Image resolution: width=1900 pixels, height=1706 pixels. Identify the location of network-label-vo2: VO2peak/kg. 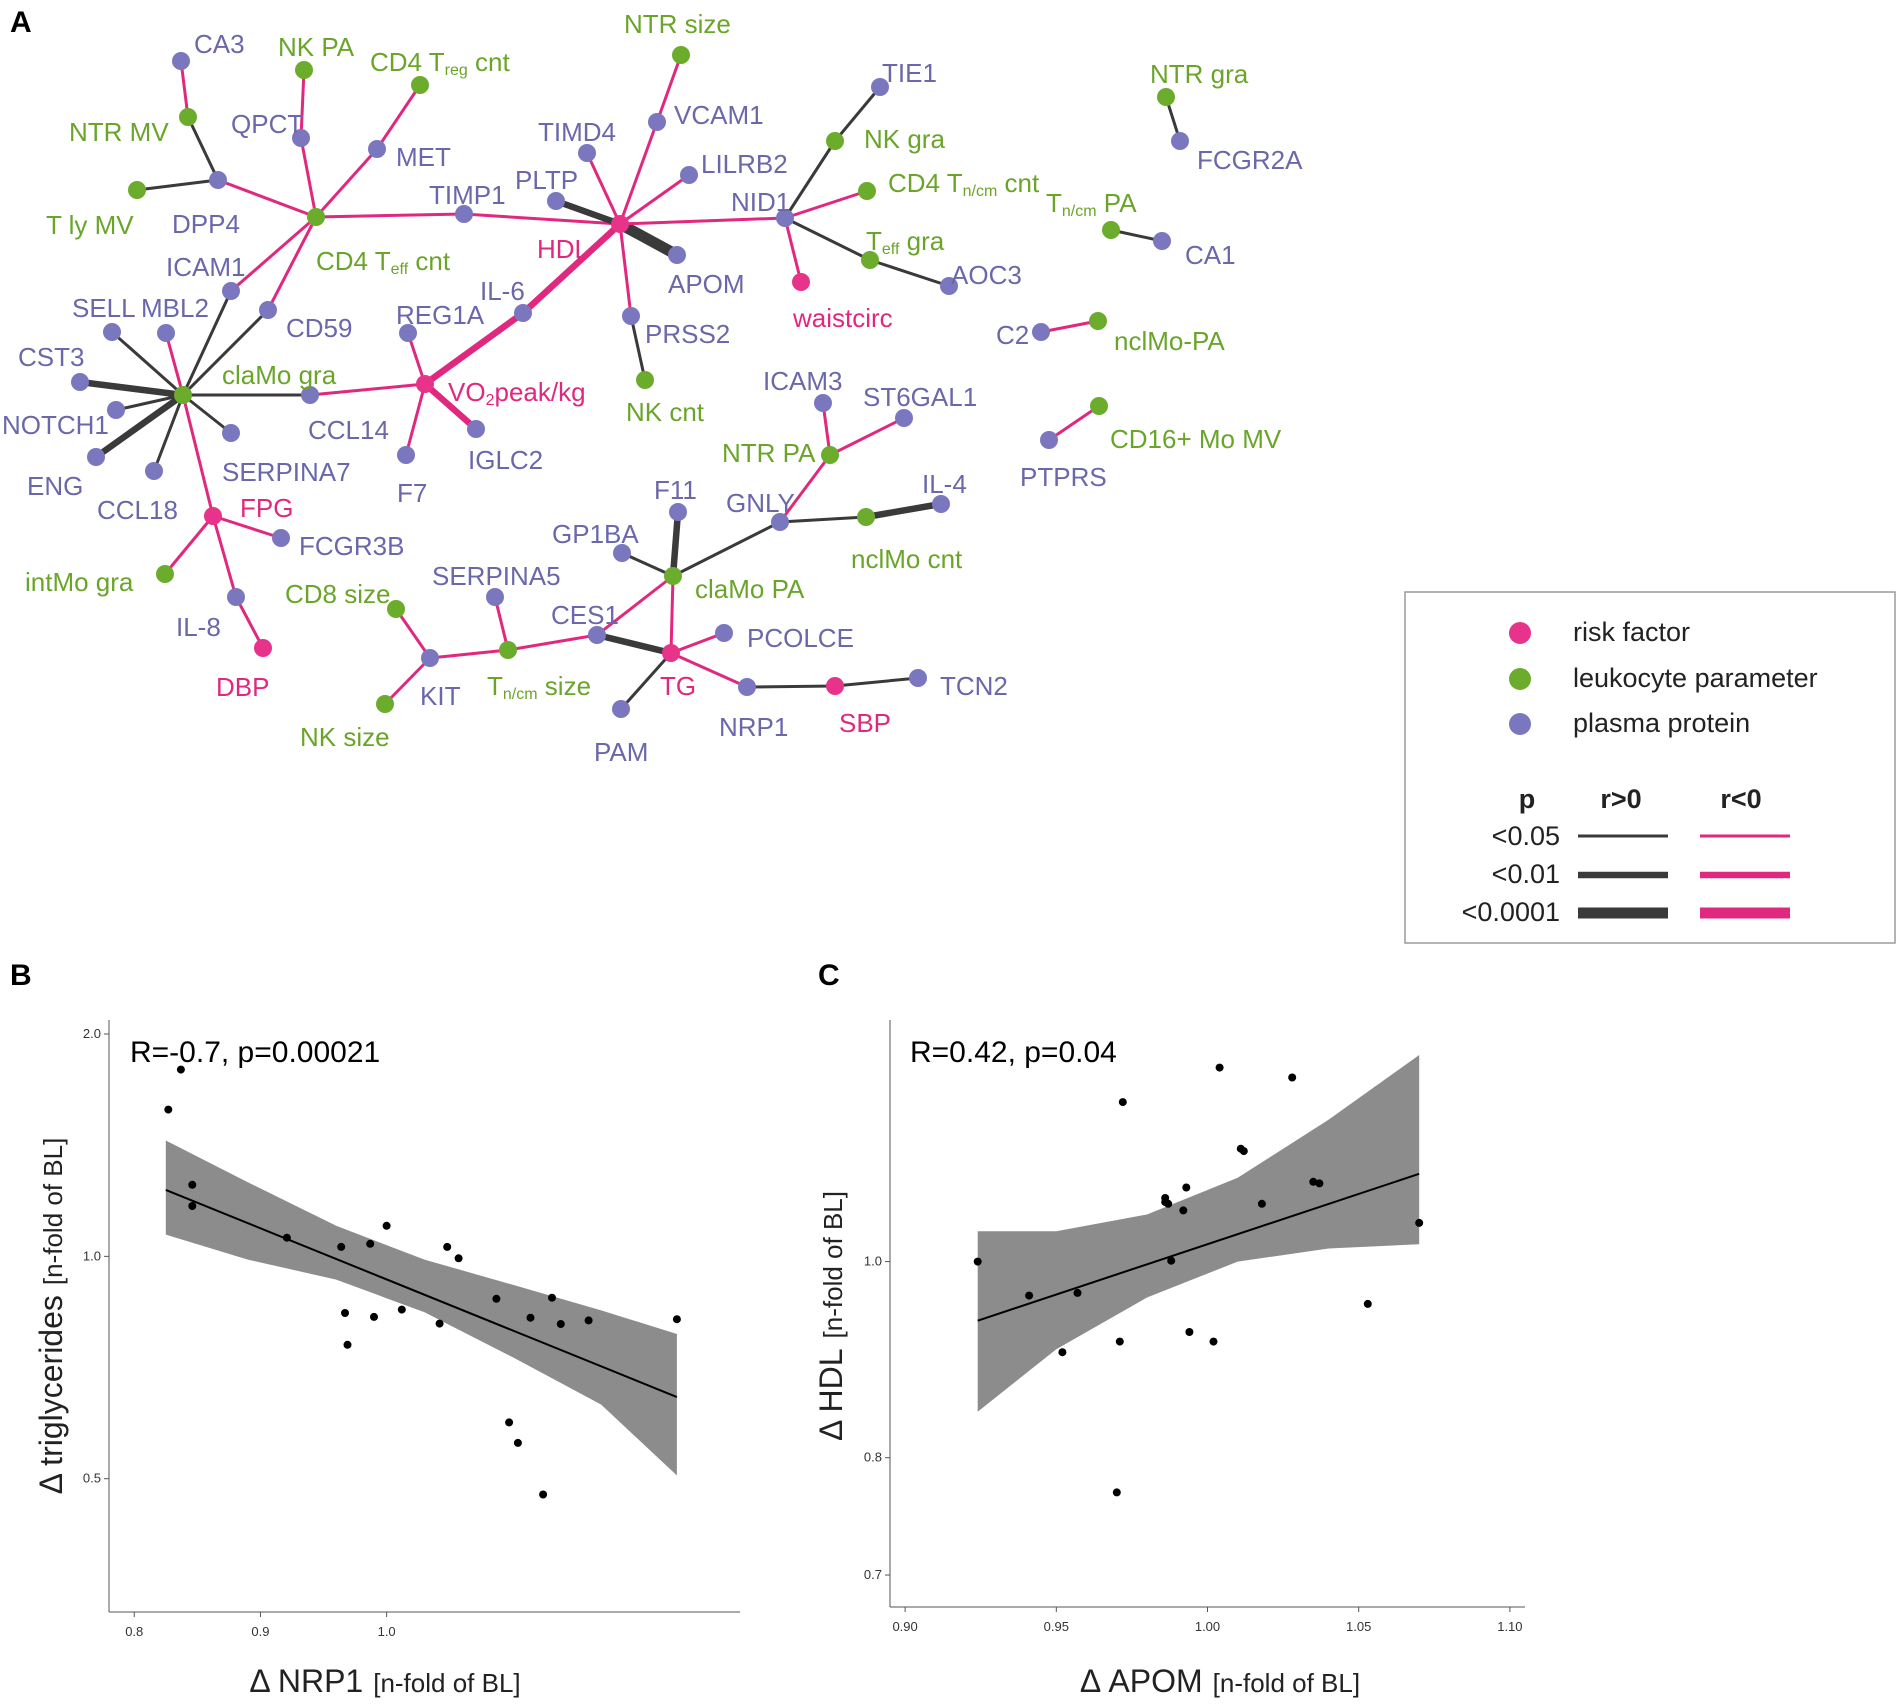
(517, 393).